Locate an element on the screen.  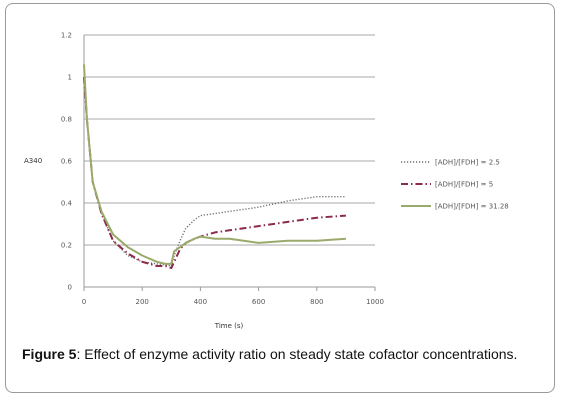
x-tick-label: 600 is located at coordinates (258, 302).